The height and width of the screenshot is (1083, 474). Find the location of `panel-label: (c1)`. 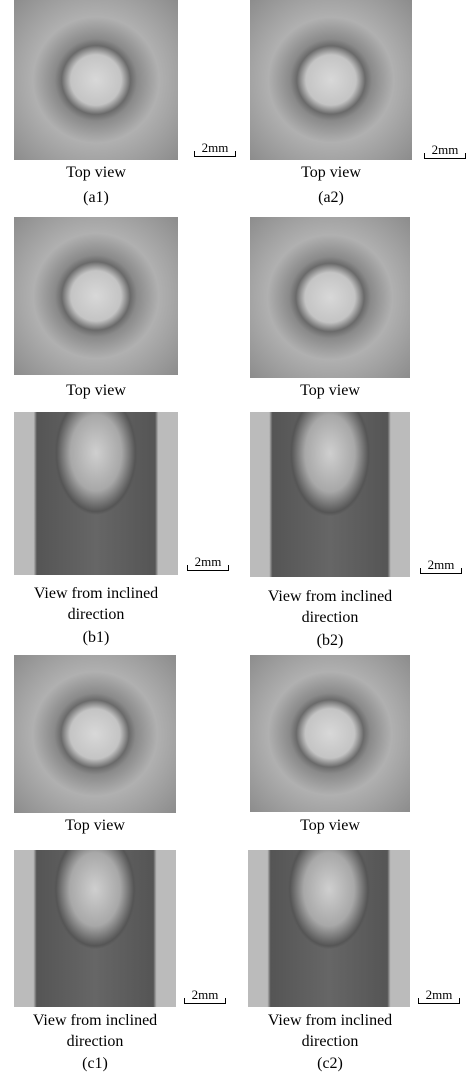

panel-label: (c1) is located at coordinates (95, 1063).